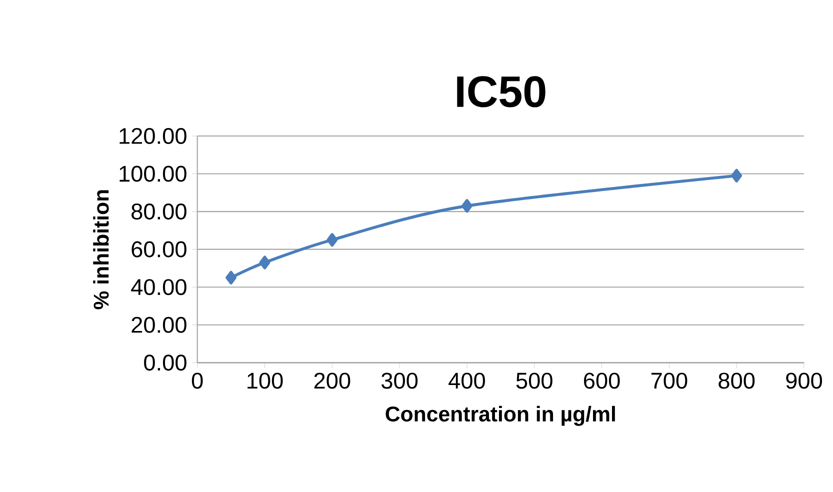 Image resolution: width=833 pixels, height=492 pixels. I want to click on x-tick-label: 800, so click(736, 380).